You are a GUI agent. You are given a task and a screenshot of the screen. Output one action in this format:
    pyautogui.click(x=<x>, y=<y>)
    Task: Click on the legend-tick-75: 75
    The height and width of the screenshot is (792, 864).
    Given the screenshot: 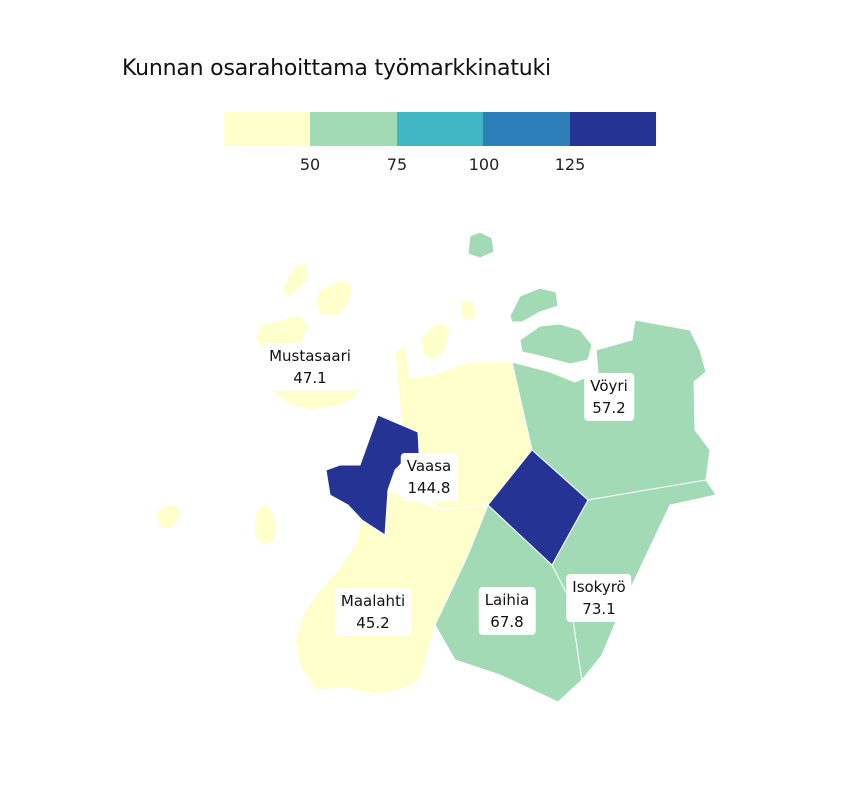 What is the action you would take?
    pyautogui.click(x=397, y=164)
    